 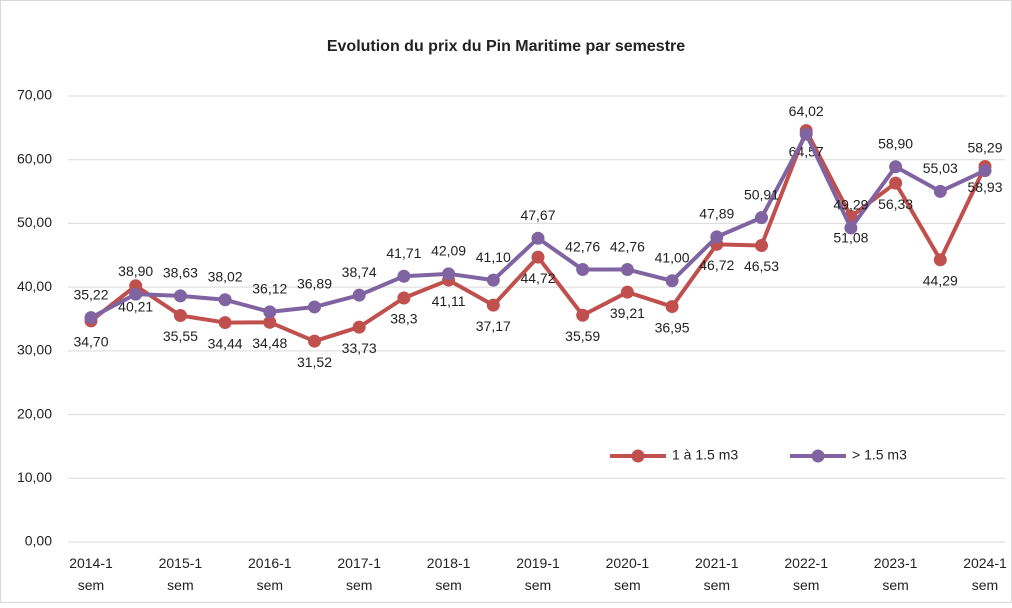 What do you see at coordinates (270, 574) in the screenshot?
I see `x-tick-label: 2016-1 sem` at bounding box center [270, 574].